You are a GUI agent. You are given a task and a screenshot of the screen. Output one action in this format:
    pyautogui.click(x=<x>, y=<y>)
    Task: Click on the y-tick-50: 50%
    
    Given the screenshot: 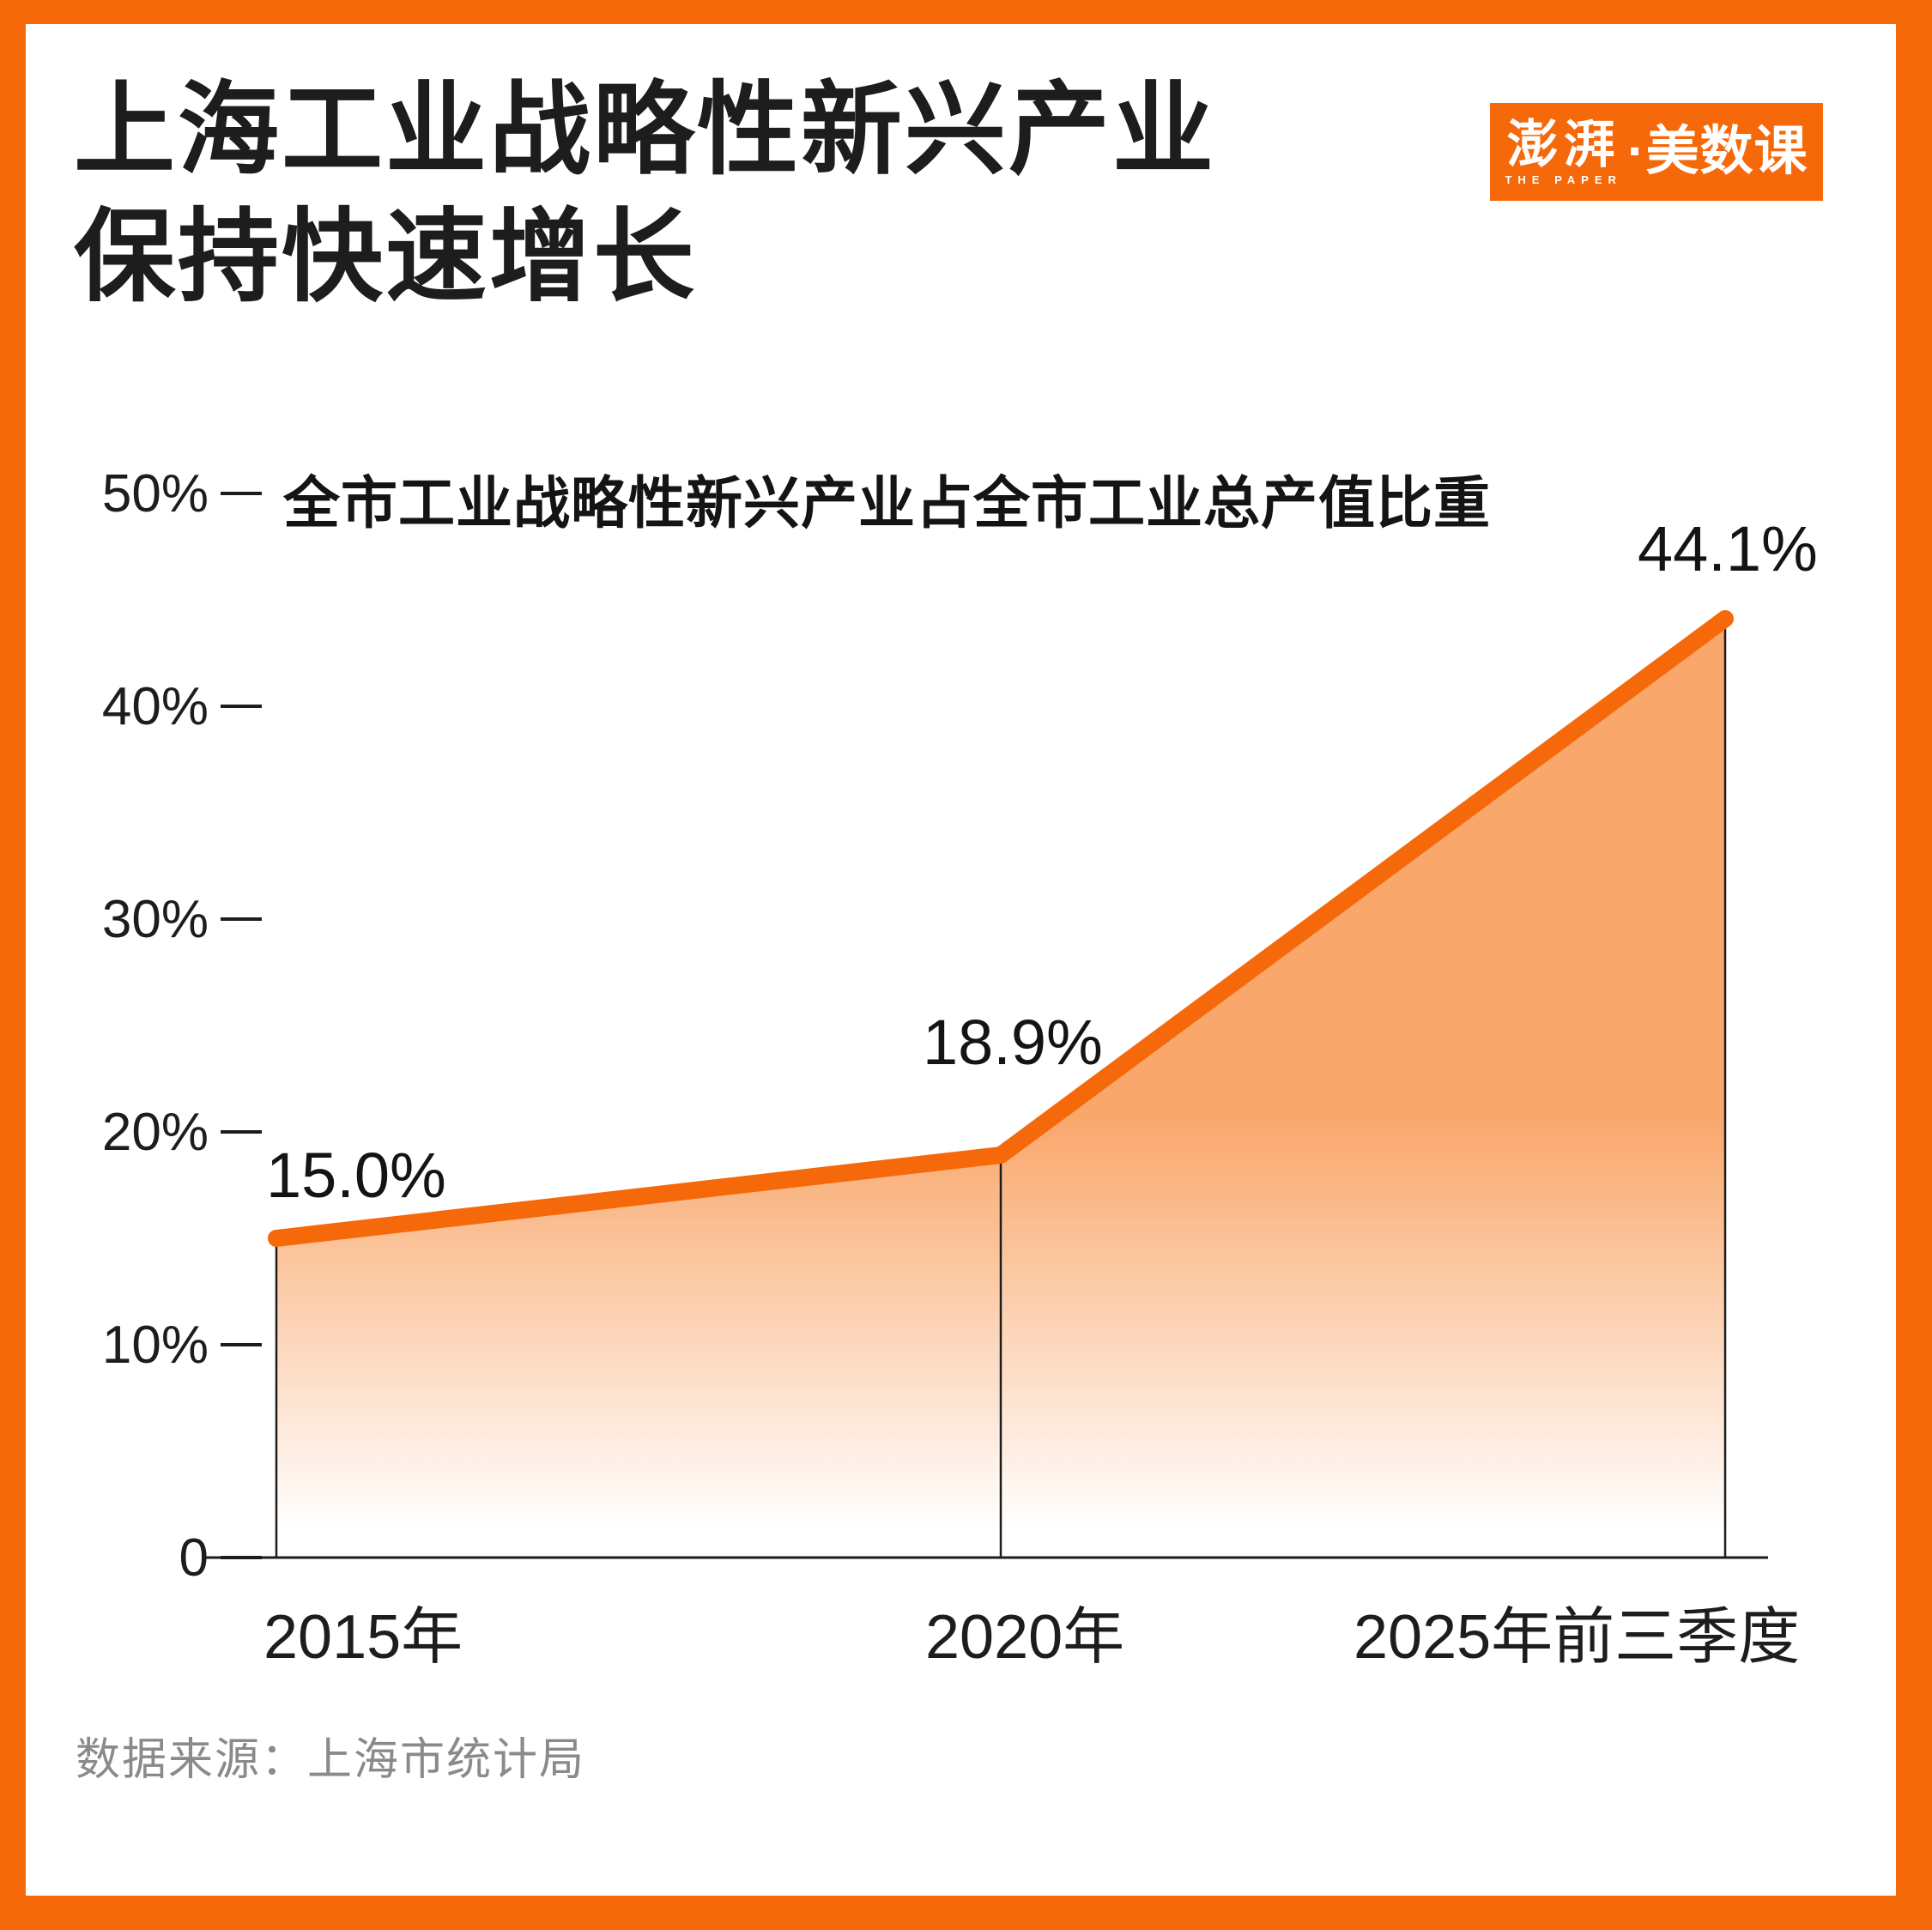 What is the action you would take?
    pyautogui.click(x=163, y=494)
    